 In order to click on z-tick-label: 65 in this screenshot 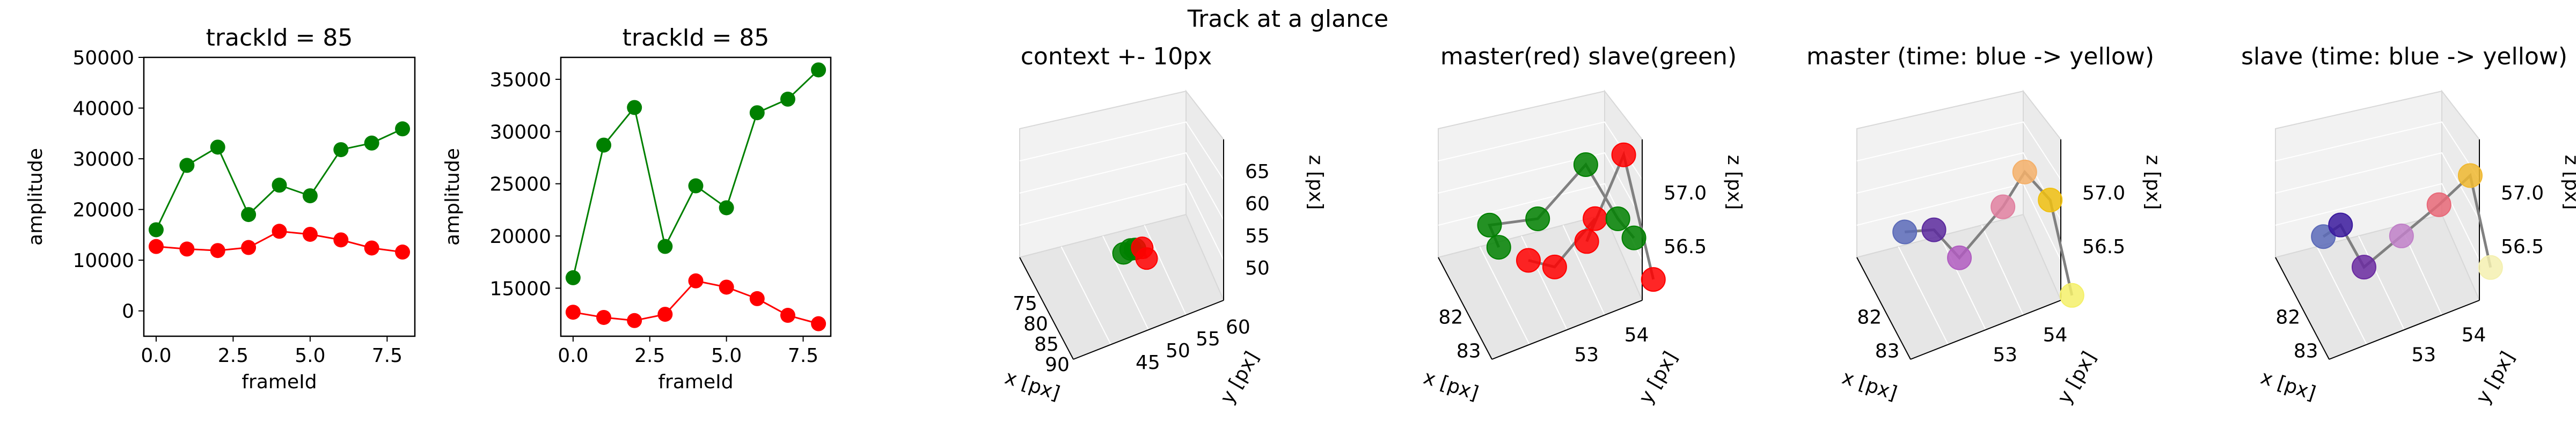, I will do `click(1257, 172)`.